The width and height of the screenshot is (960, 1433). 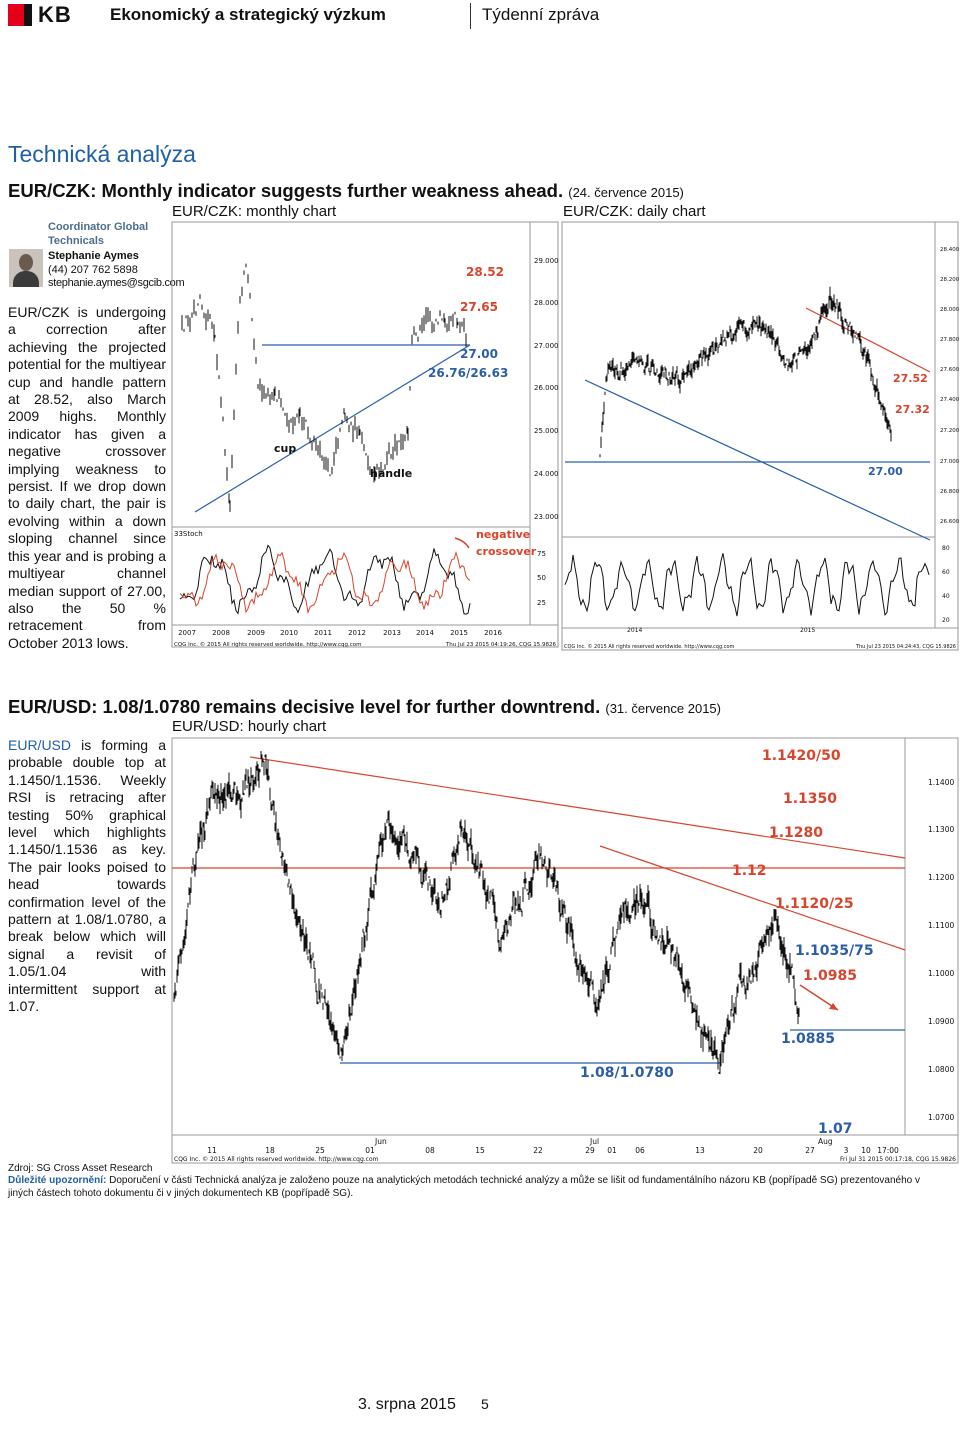 What do you see at coordinates (541, 554) in the screenshot?
I see `tick-label: 75` at bounding box center [541, 554].